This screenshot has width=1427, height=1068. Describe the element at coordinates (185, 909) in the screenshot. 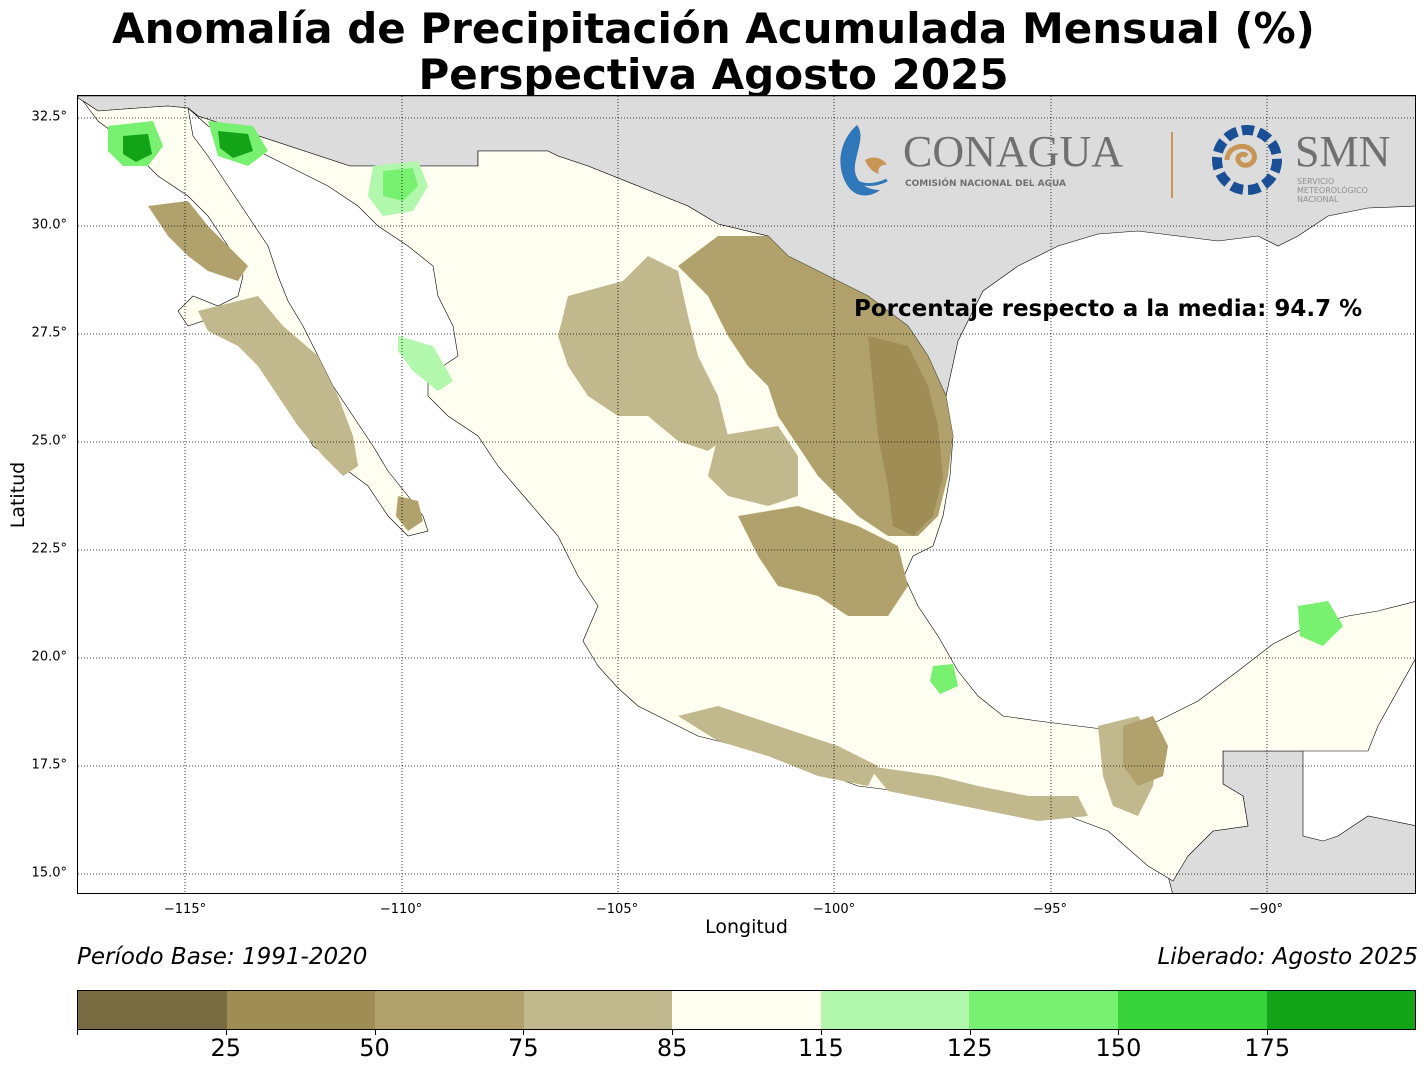

I see `xtick-label: −115°` at that location.